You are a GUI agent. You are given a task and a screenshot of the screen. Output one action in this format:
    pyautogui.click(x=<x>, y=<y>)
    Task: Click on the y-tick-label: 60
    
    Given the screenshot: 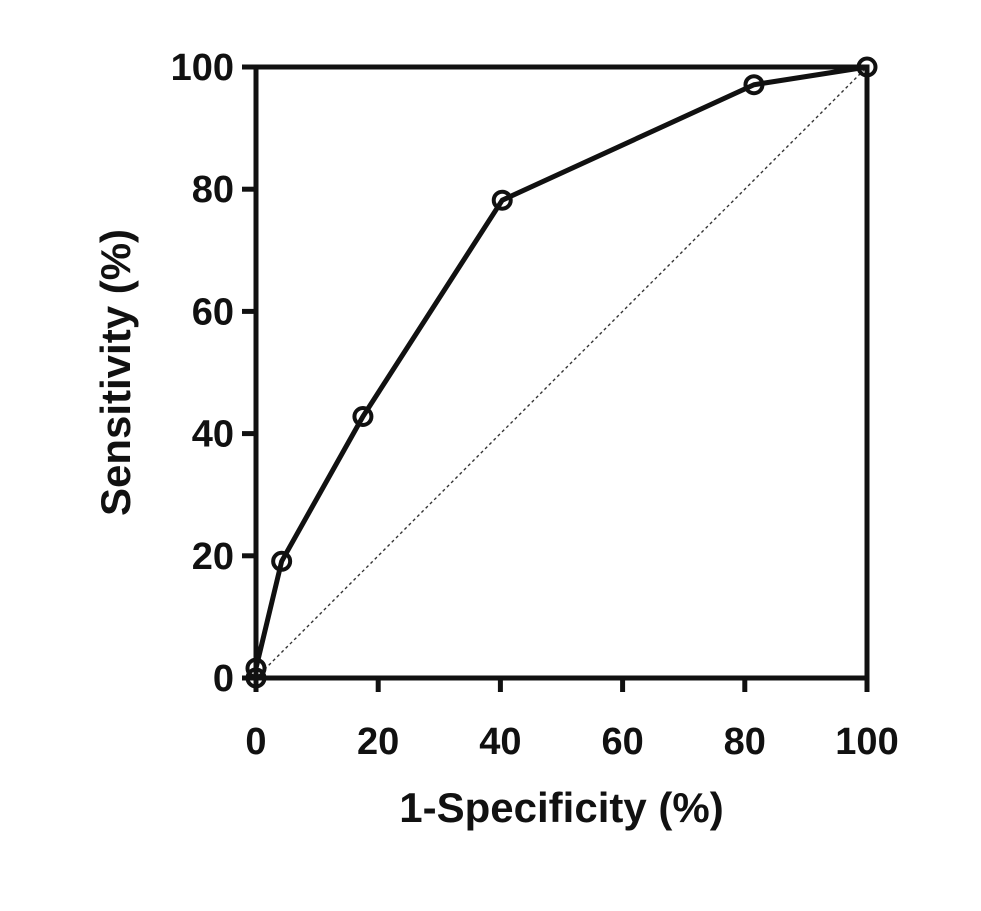 What is the action you would take?
    pyautogui.click(x=213, y=312)
    